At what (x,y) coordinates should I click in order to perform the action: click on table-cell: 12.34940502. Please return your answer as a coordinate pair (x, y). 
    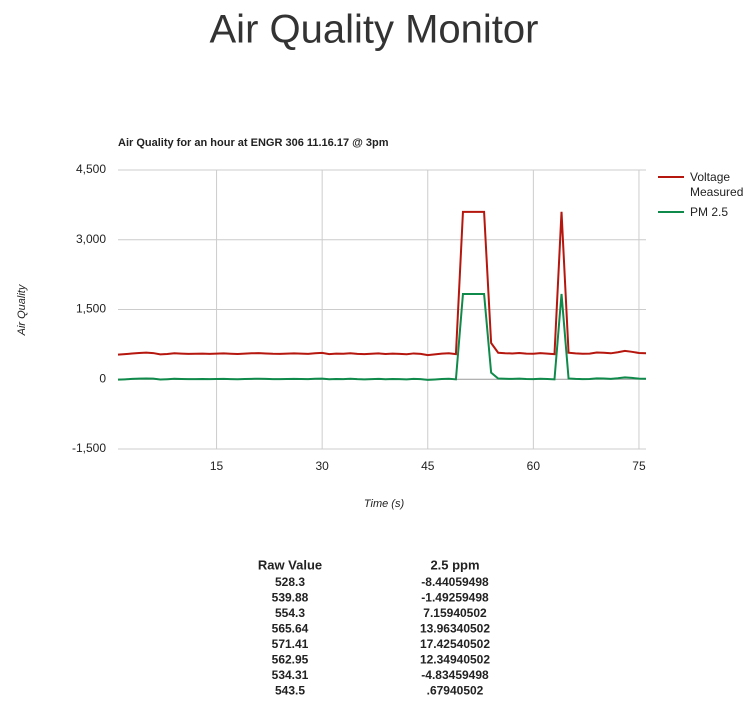
    Looking at the image, I should click on (455, 660).